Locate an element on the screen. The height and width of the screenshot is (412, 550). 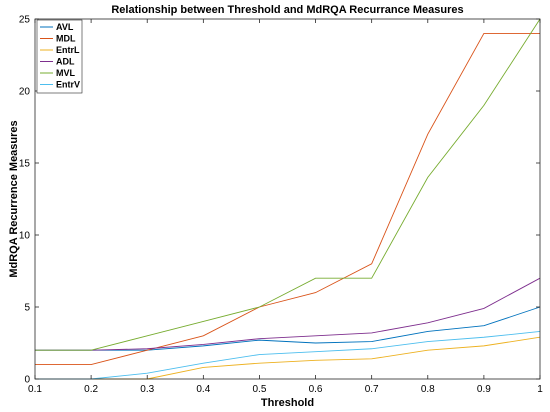
x-tick-label: 0.4 is located at coordinates (203, 389).